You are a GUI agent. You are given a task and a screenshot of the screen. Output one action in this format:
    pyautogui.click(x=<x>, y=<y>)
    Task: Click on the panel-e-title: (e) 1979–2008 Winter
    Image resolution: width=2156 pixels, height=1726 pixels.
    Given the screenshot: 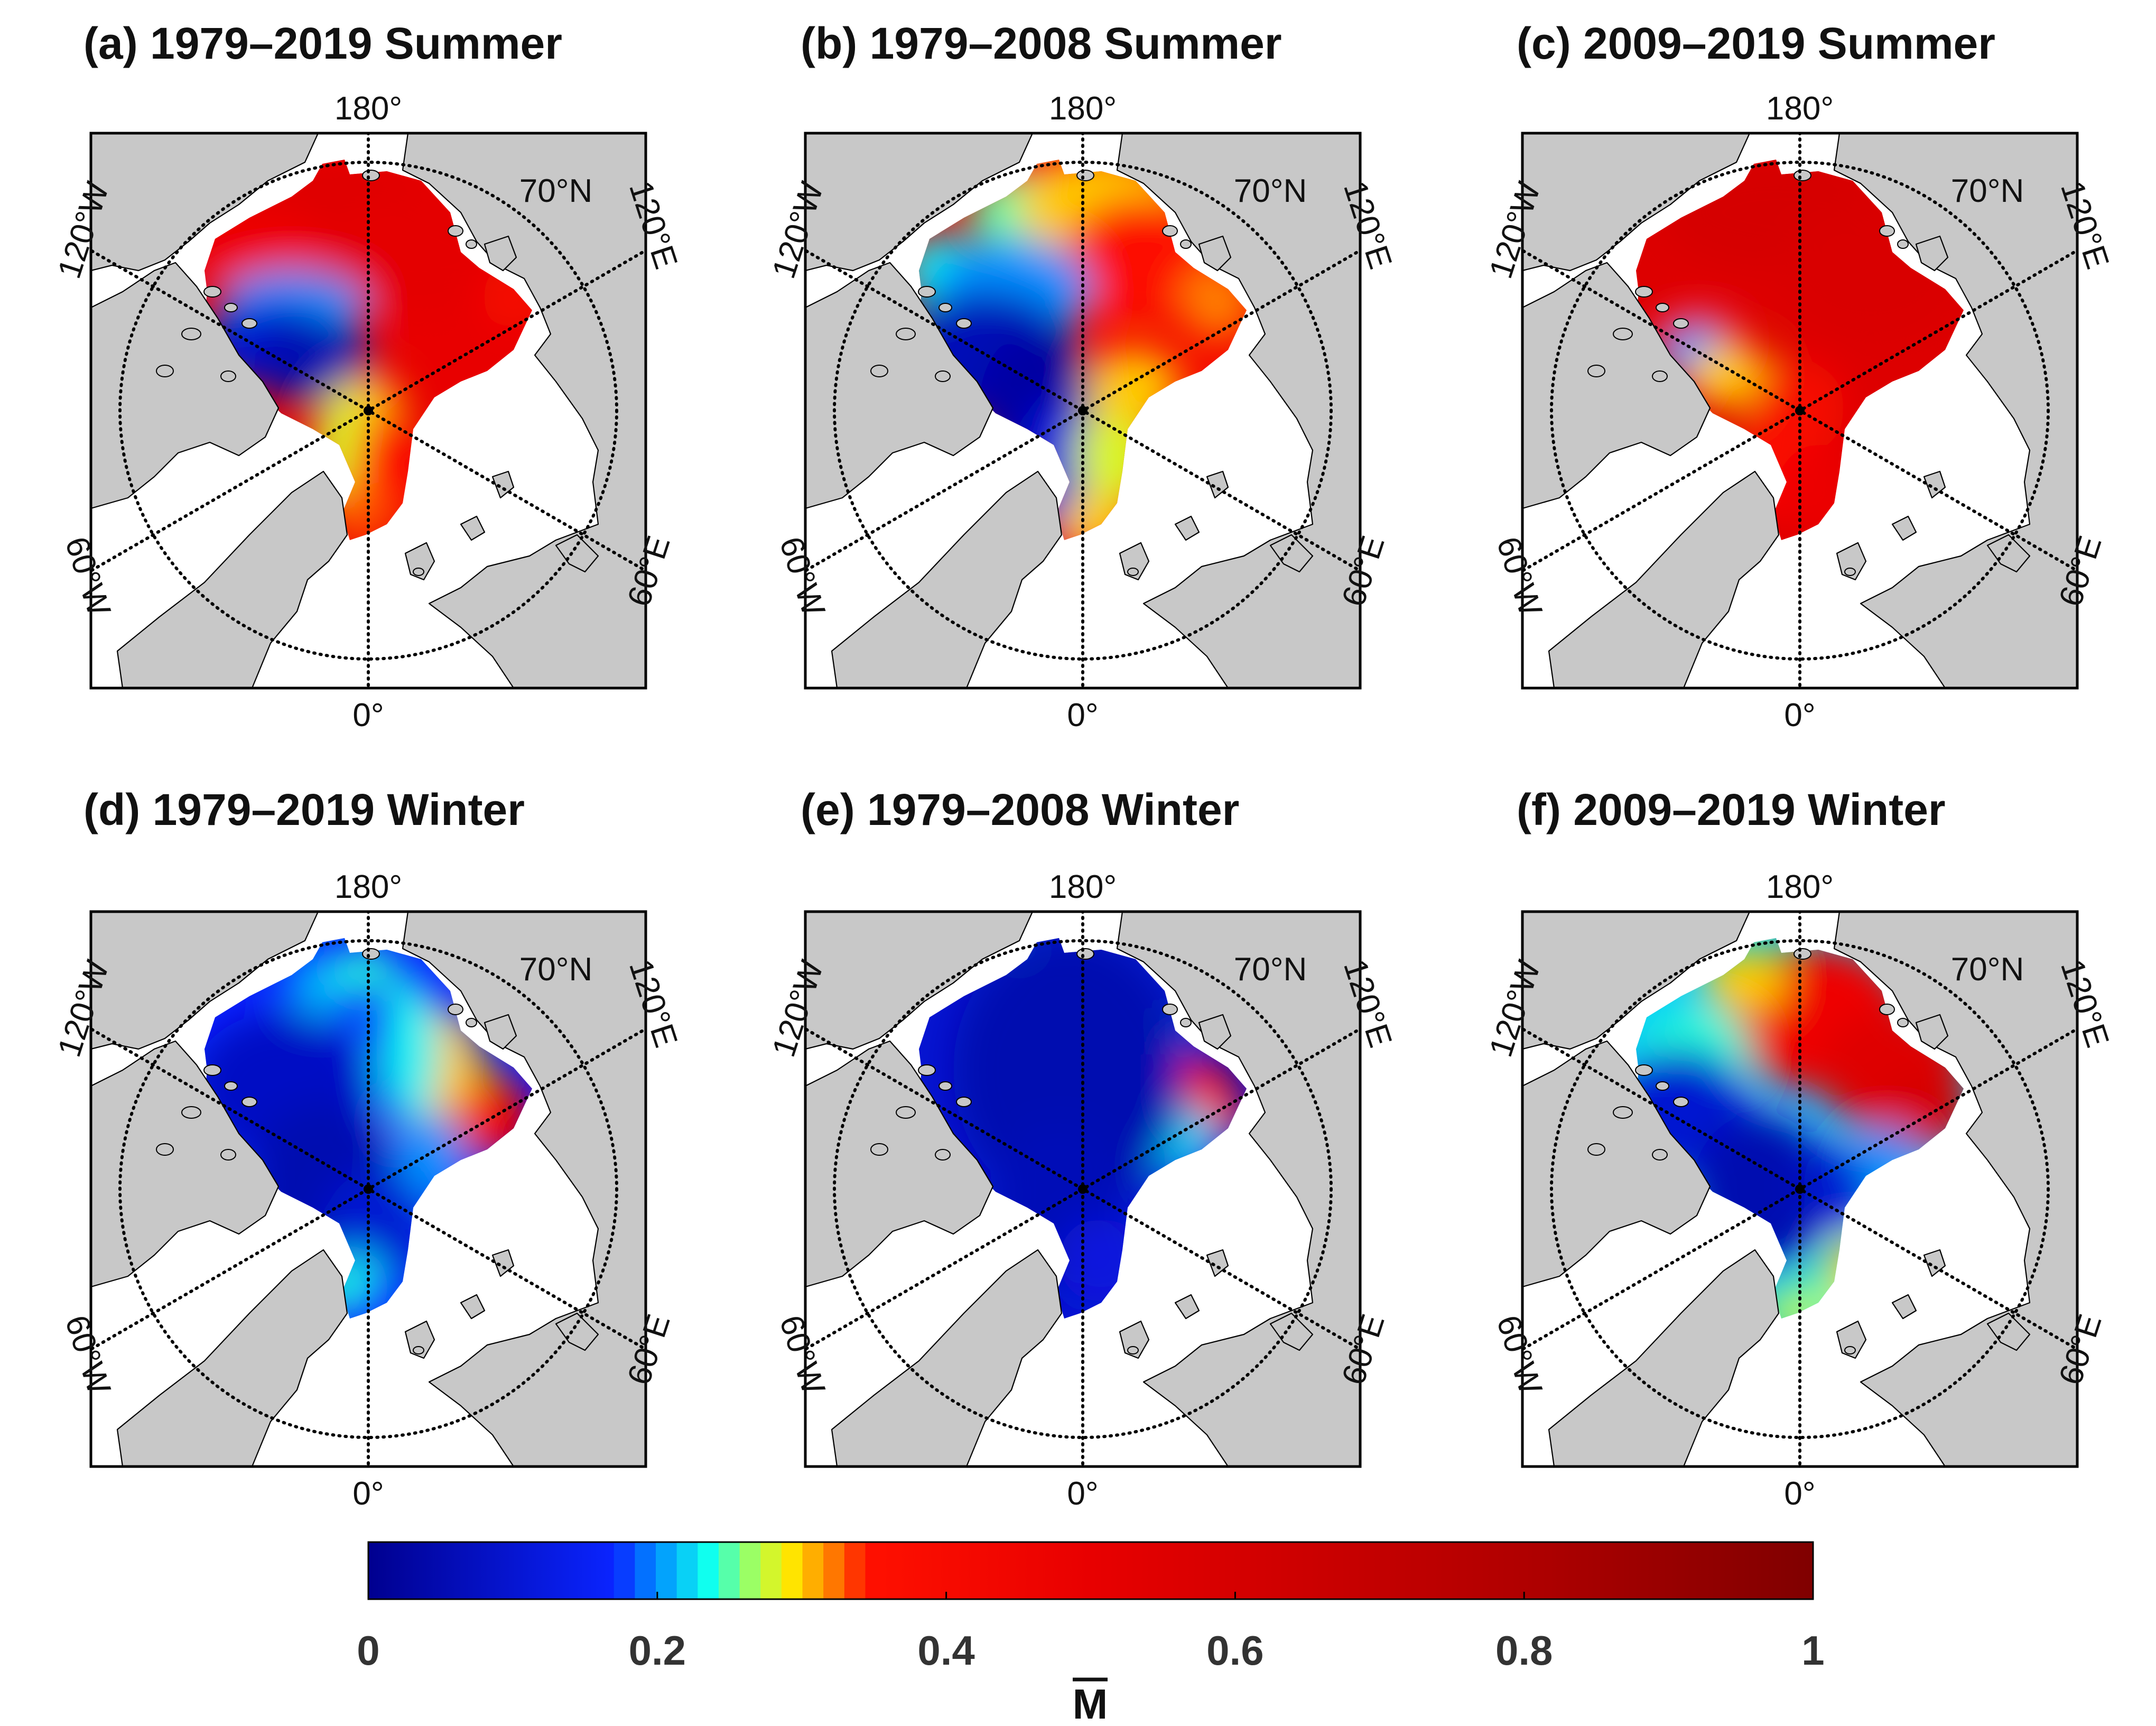 What is the action you would take?
    pyautogui.click(x=1020, y=809)
    